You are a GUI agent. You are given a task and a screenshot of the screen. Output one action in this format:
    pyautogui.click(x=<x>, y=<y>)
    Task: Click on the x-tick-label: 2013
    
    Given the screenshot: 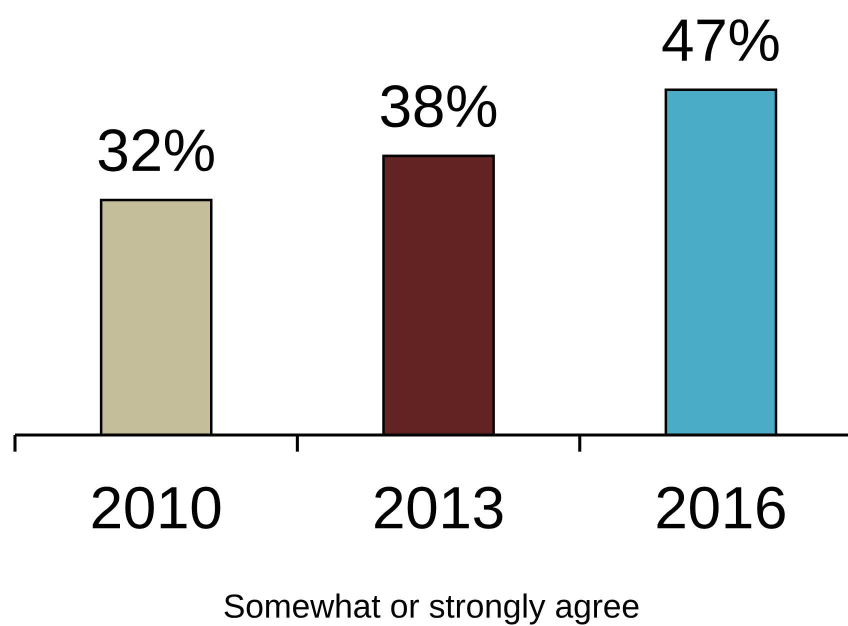 What is the action you would take?
    pyautogui.click(x=438, y=507)
    